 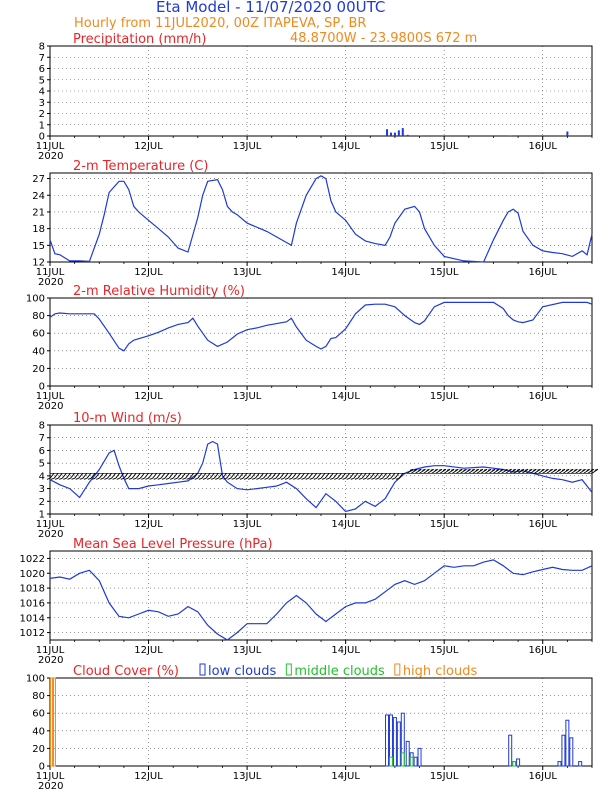 I want to click on y-tick-label: 21, so click(x=38, y=212).